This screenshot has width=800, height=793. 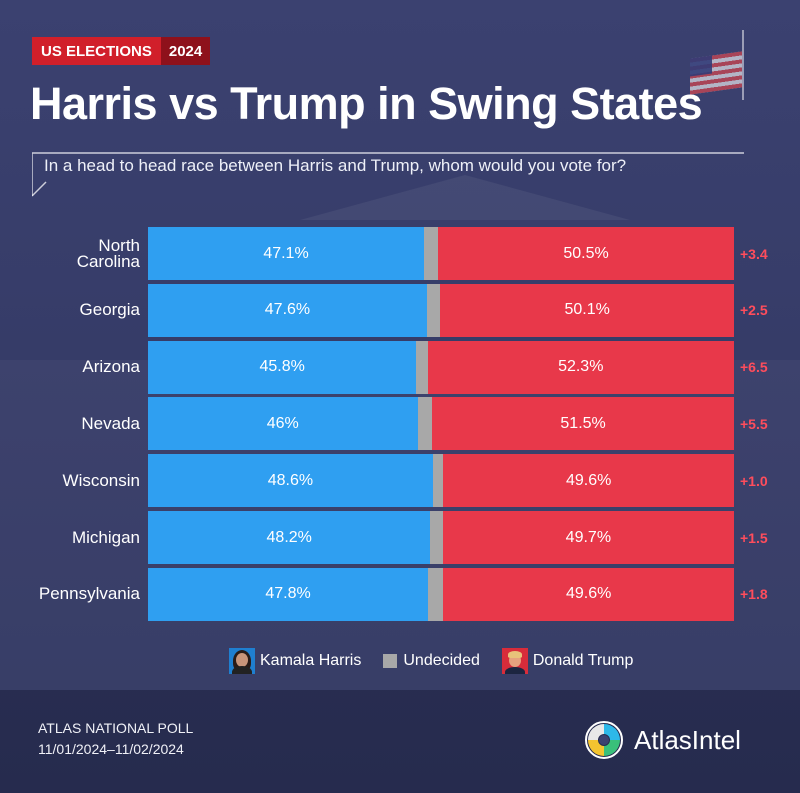 I want to click on bar-trump-nevada, so click(x=583, y=424).